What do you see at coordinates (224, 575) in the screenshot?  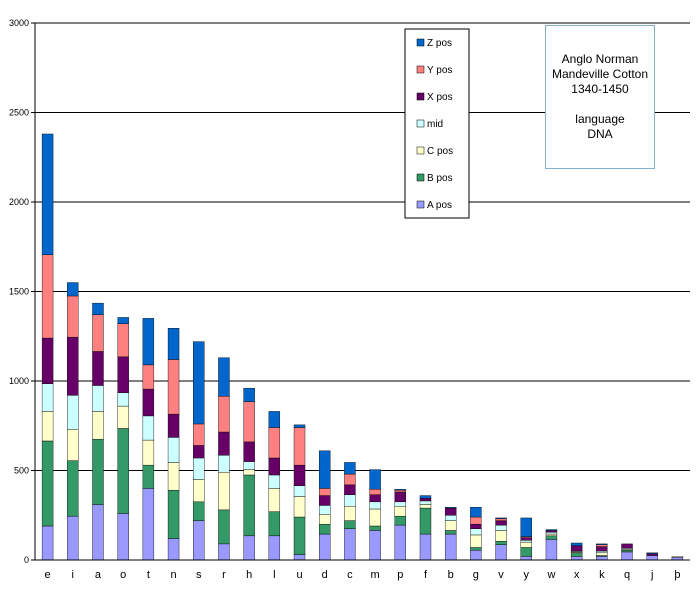 I see `x-tick-label: r` at bounding box center [224, 575].